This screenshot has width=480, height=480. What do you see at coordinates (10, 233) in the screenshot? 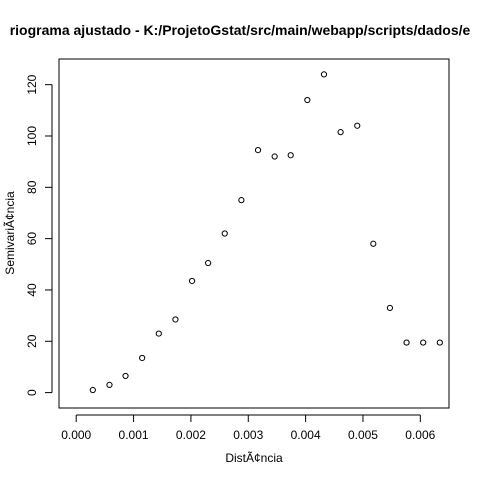
I see `y-axis-label: SemivariÃ¢ncia` at bounding box center [10, 233].